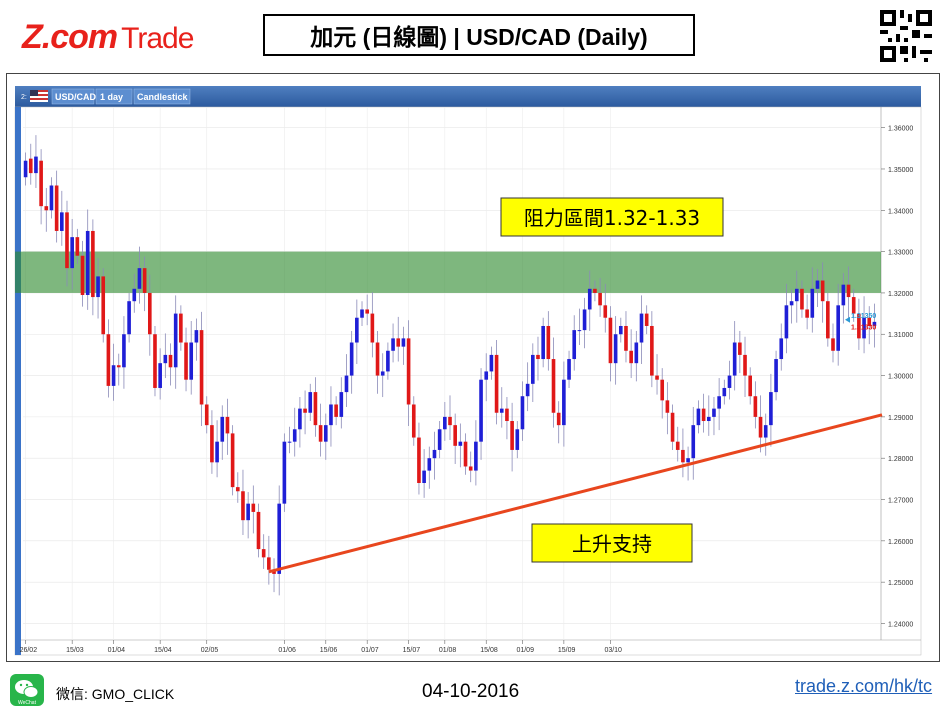 The height and width of the screenshot is (712, 951). Describe the element at coordinates (157, 38) in the screenshot. I see `logo-trade: Trade` at that location.